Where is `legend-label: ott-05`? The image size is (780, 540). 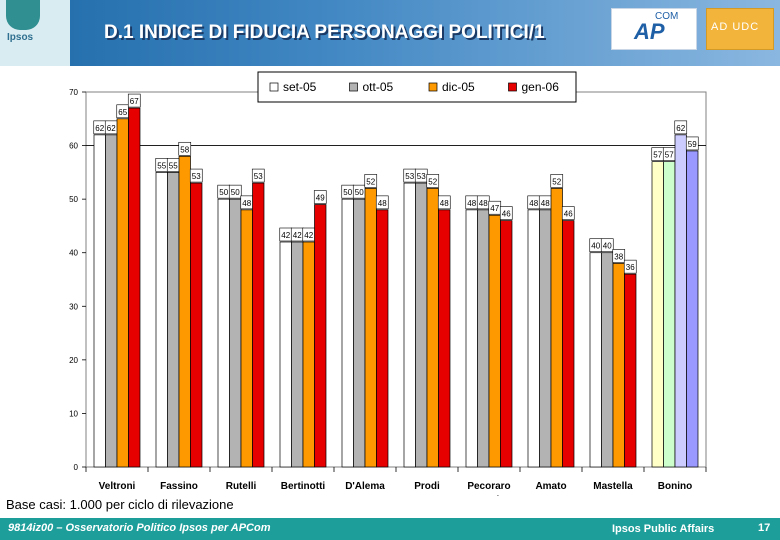
legend-label: ott-05 is located at coordinates (378, 87).